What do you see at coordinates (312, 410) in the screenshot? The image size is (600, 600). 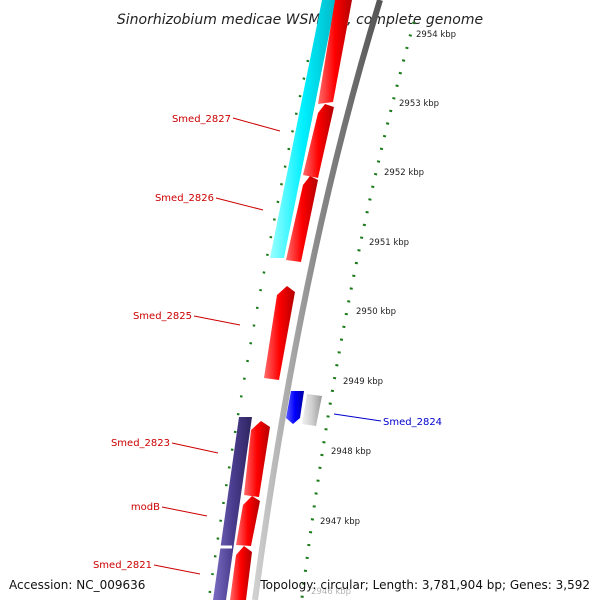 I see `cds-pseudo` at bounding box center [312, 410].